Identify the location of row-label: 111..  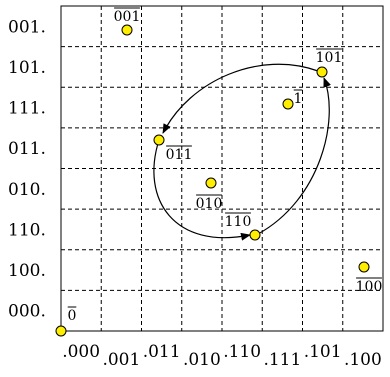
(27, 109).